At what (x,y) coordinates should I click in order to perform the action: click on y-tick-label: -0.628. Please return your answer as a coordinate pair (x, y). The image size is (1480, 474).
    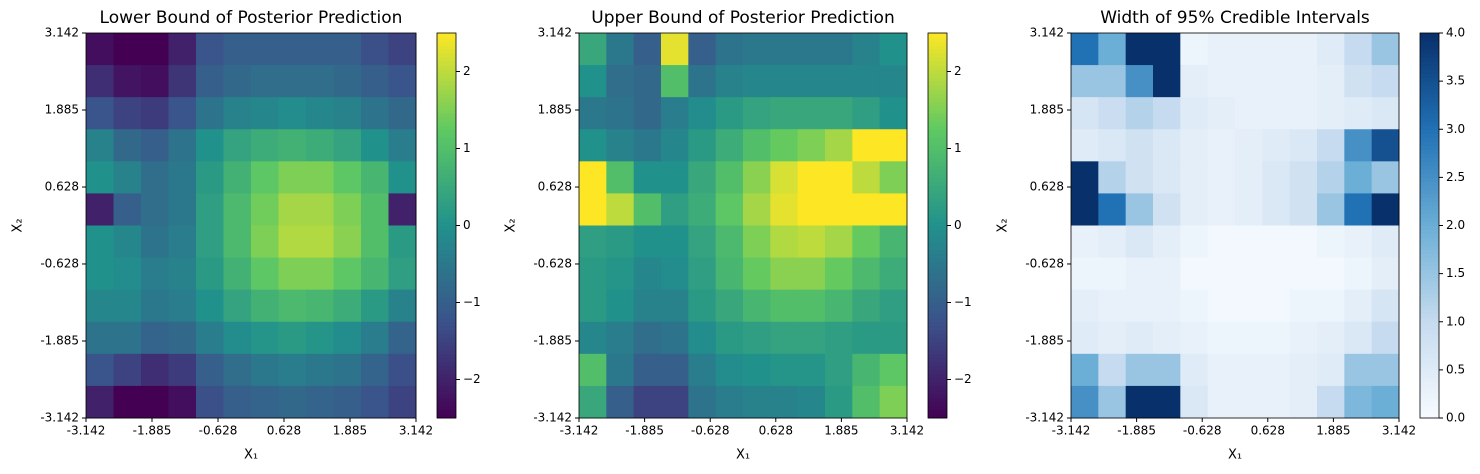
    Looking at the image, I should click on (1044, 263).